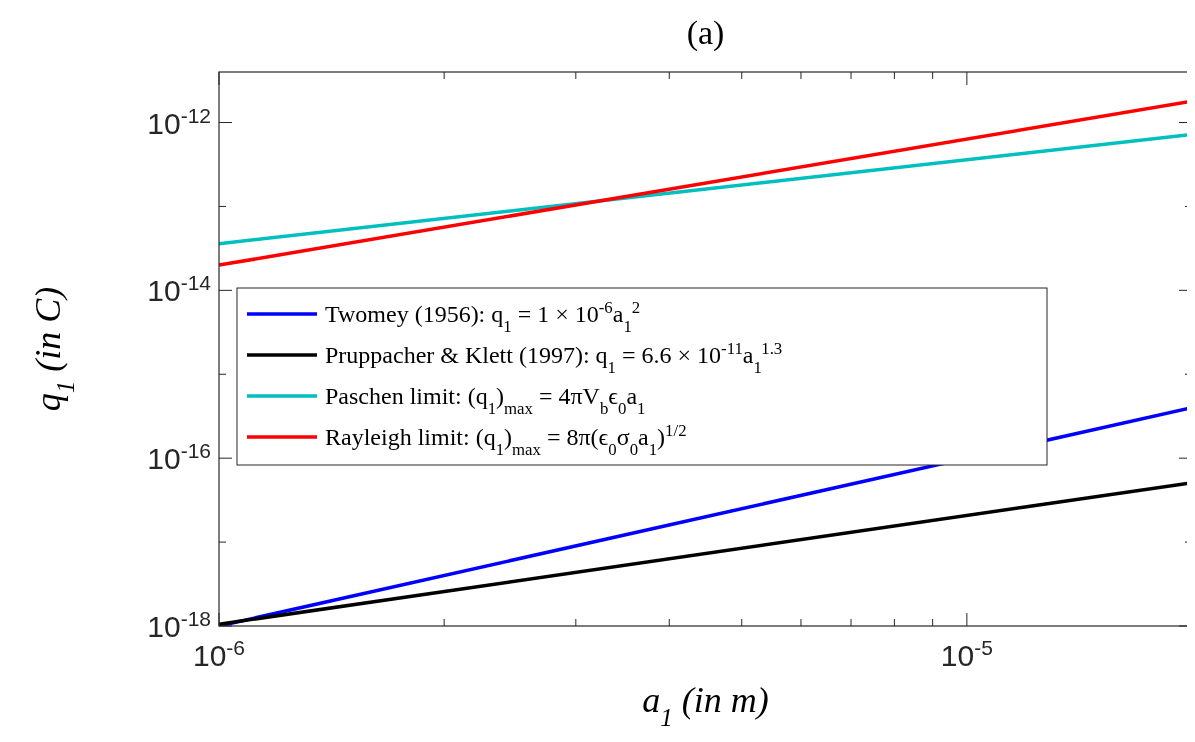 This screenshot has height=742, width=1195. Describe the element at coordinates (705, 705) in the screenshot. I see `x-axis-title: a$_{1}$ (in m)` at that location.